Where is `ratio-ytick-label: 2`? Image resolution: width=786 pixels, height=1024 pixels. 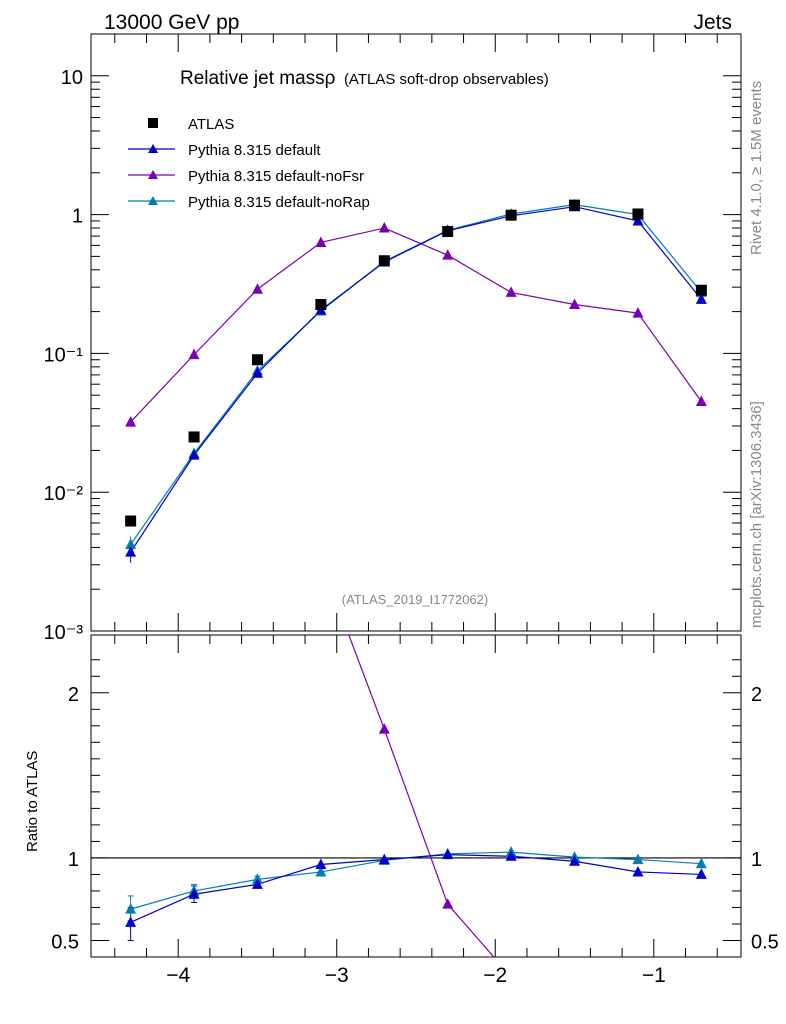
ratio-ytick-label: 2 is located at coordinates (73, 695).